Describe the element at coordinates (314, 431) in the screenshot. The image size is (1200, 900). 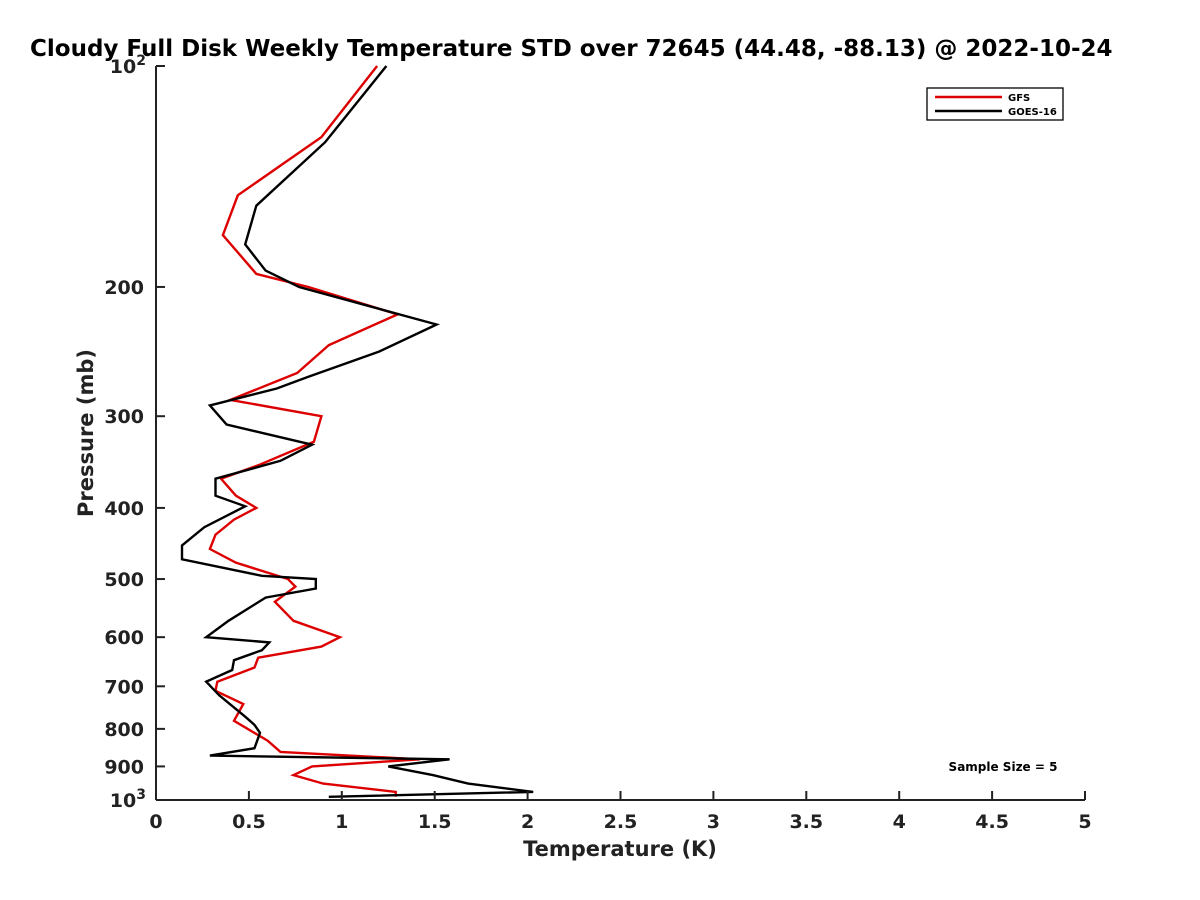
I see `series-line-gfs` at that location.